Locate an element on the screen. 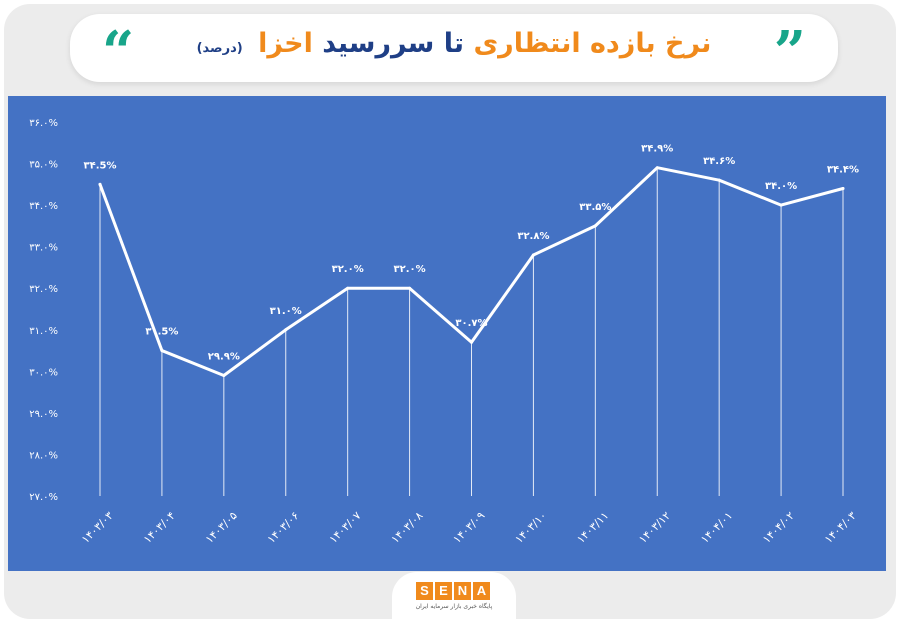  quote-open-icon: “ is located at coordinates (118, 52).